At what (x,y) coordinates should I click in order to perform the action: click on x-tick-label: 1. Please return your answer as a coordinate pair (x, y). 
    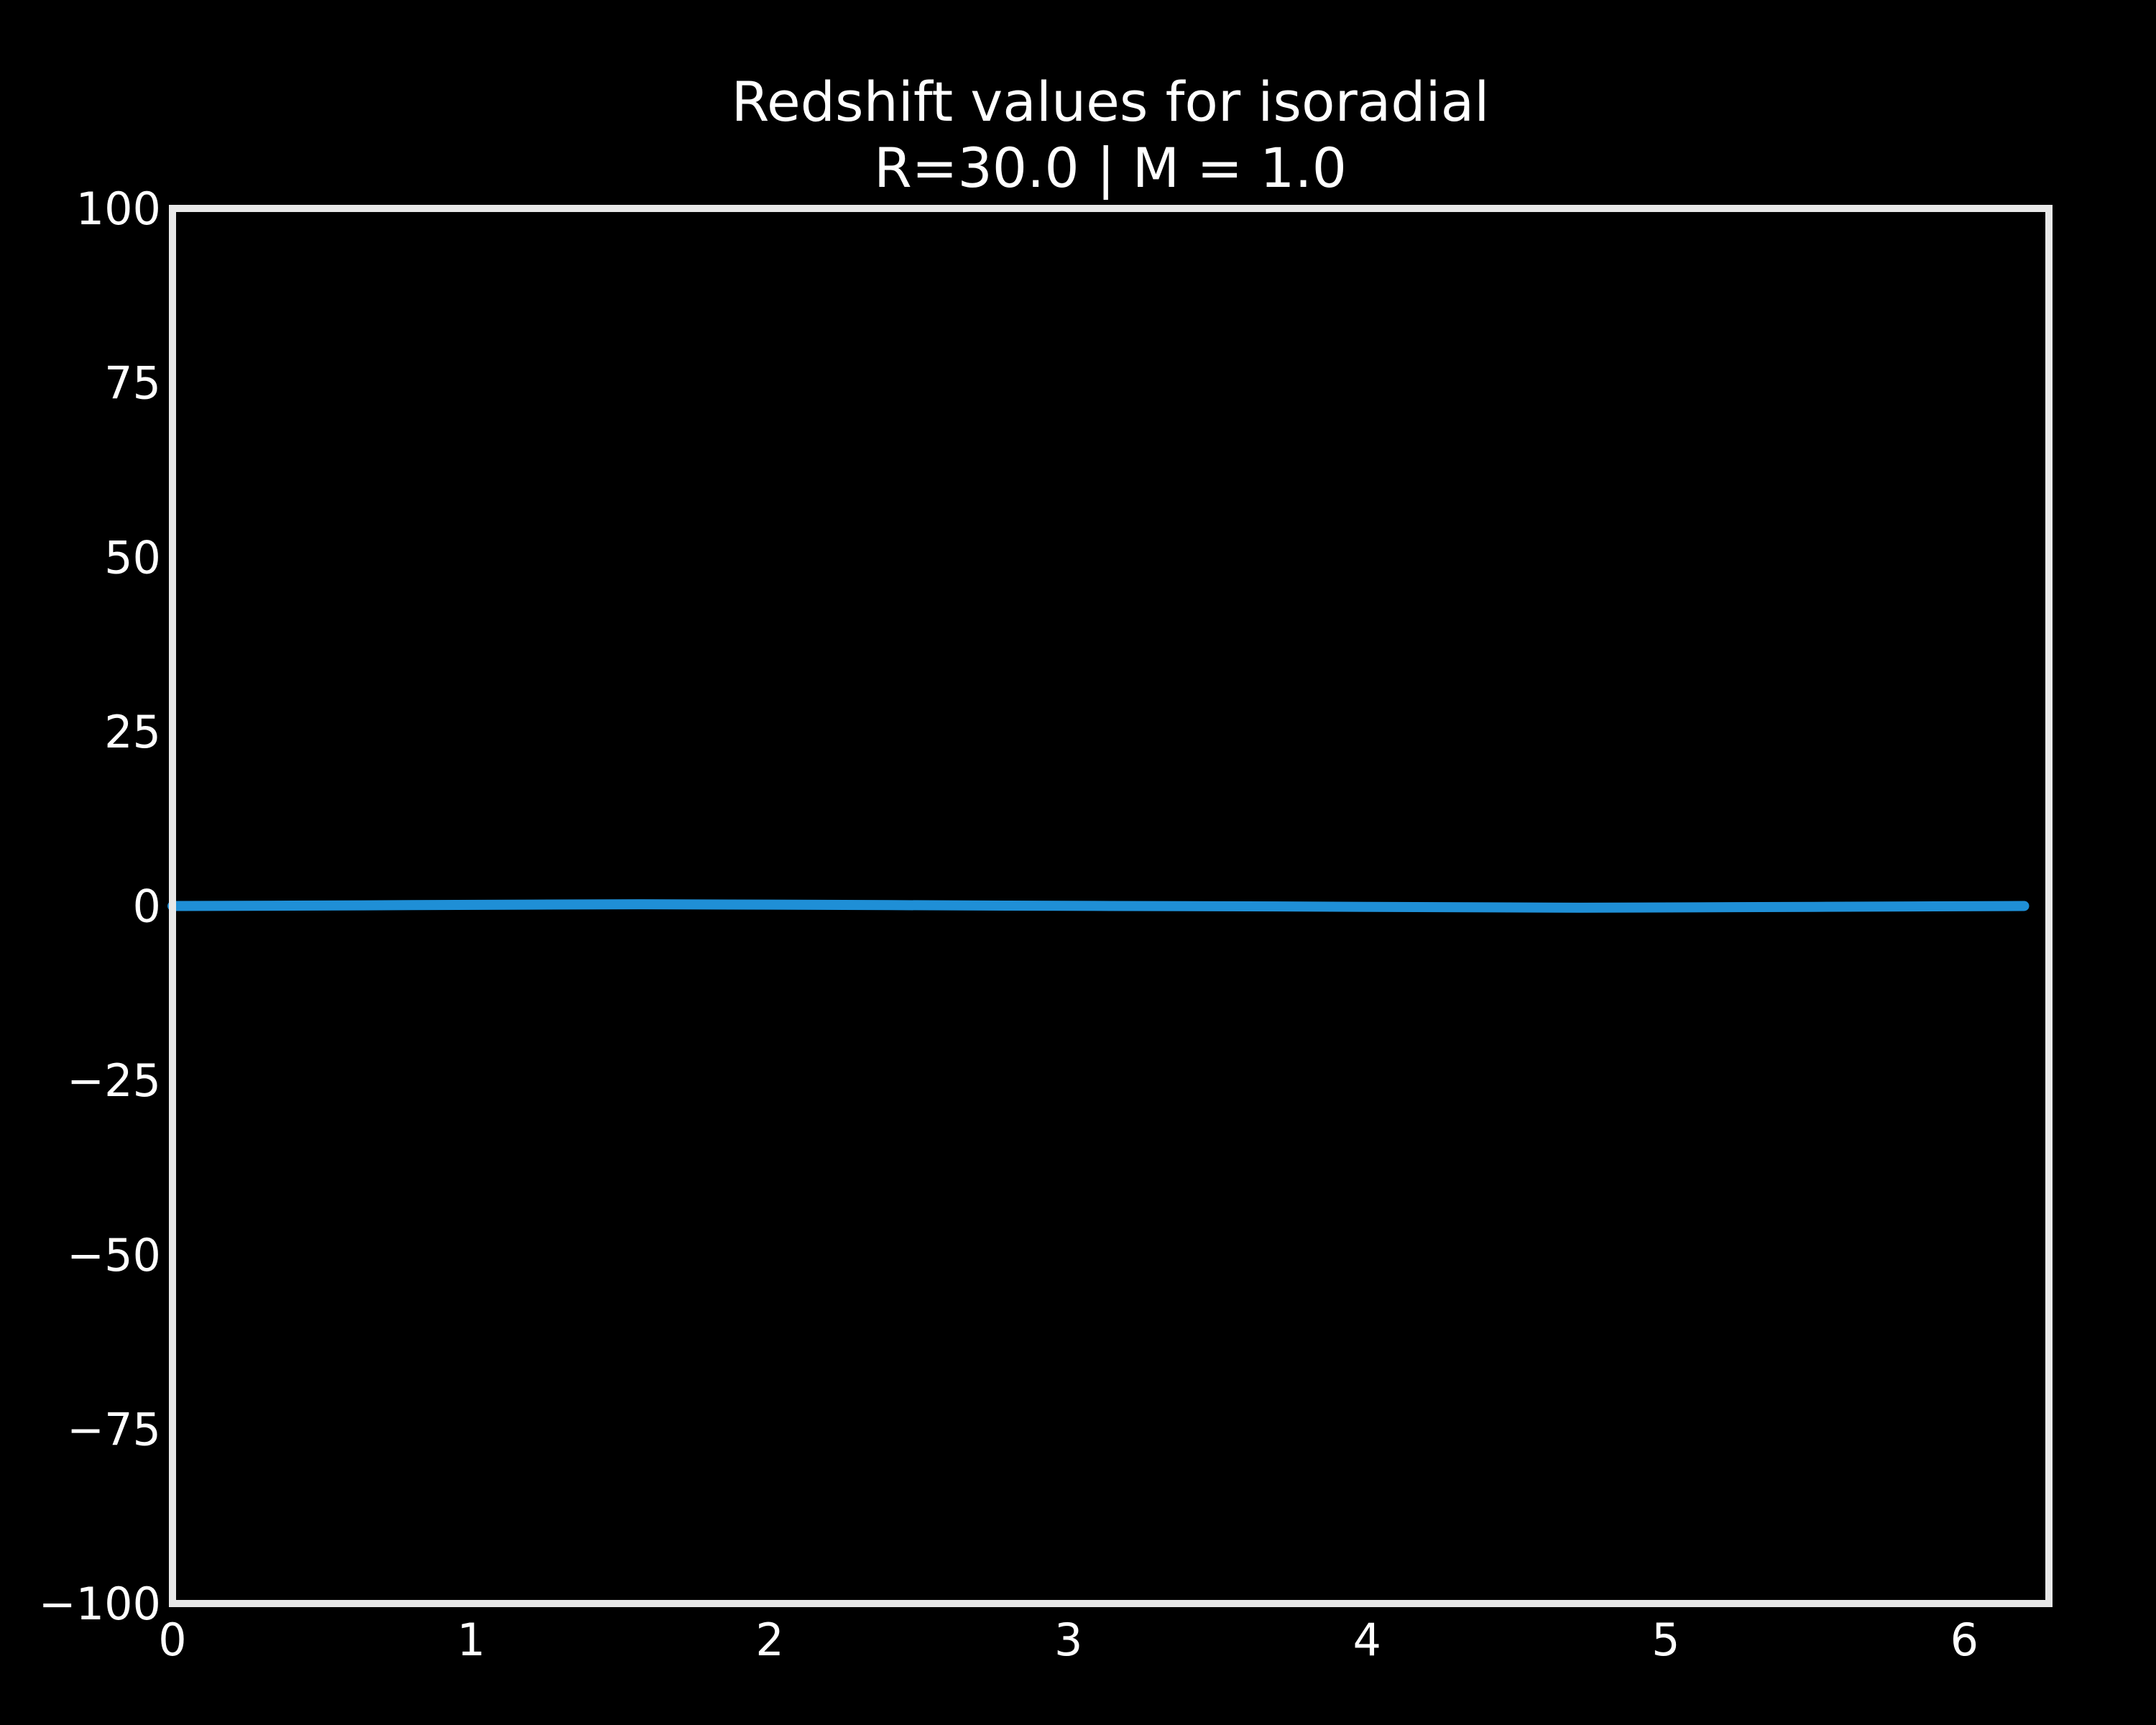
    Looking at the image, I should click on (471, 1640).